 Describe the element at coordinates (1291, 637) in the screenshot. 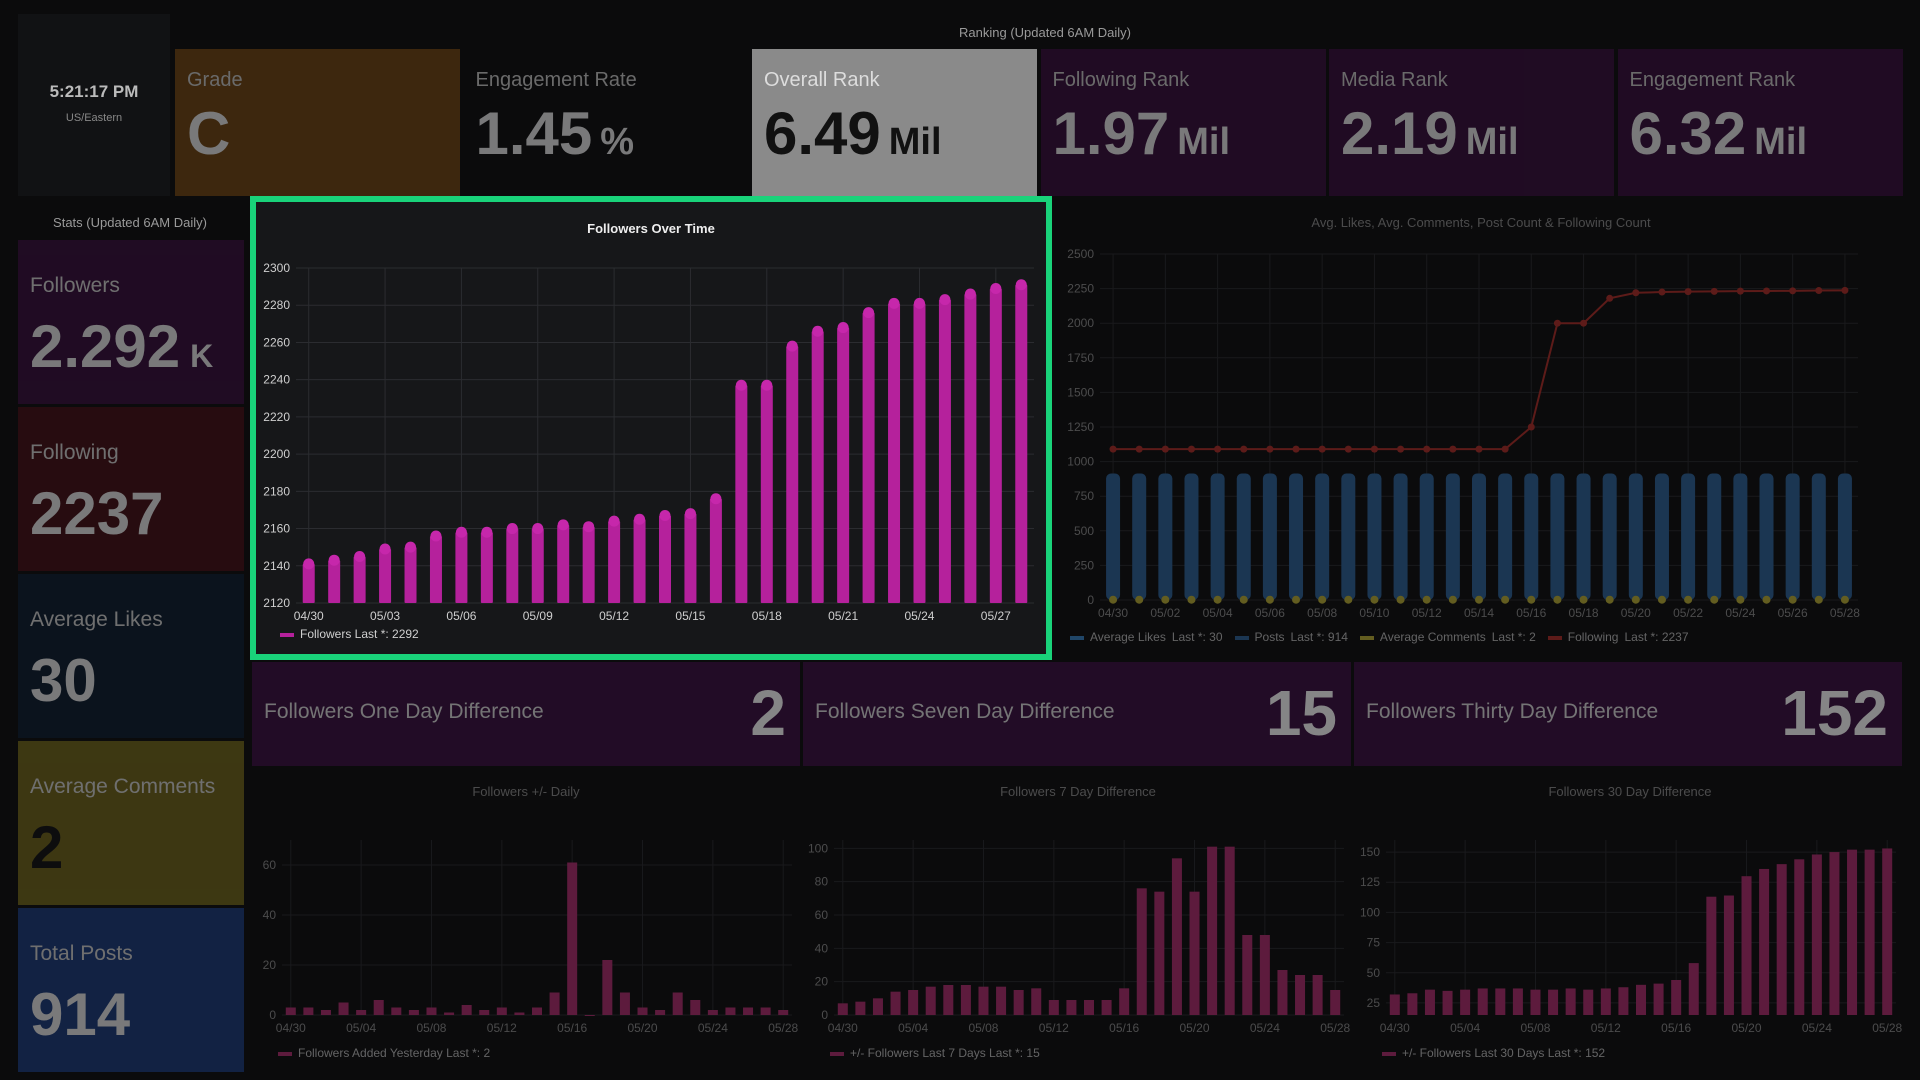

I see `combo-legend-item: Posts Last *: 914` at that location.